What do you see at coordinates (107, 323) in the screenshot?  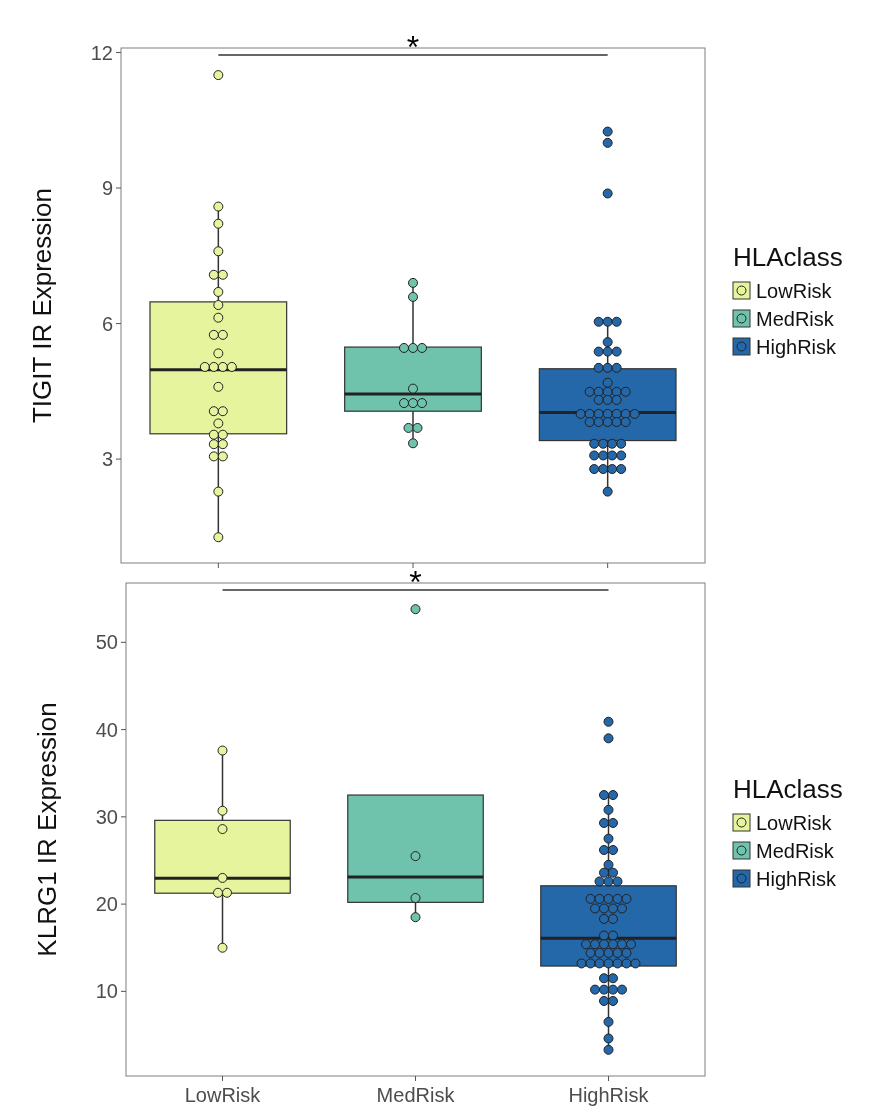 I see `y-tick-label: 6` at bounding box center [107, 323].